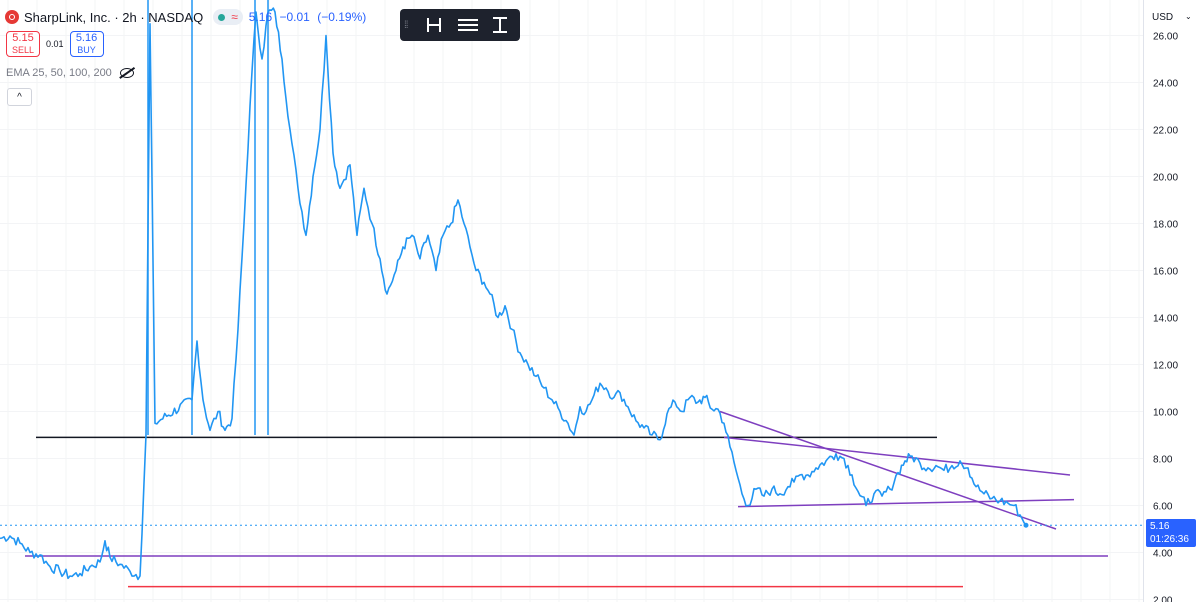  What do you see at coordinates (1165, 272) in the screenshot?
I see `y-tick-label: 16.00` at bounding box center [1165, 272].